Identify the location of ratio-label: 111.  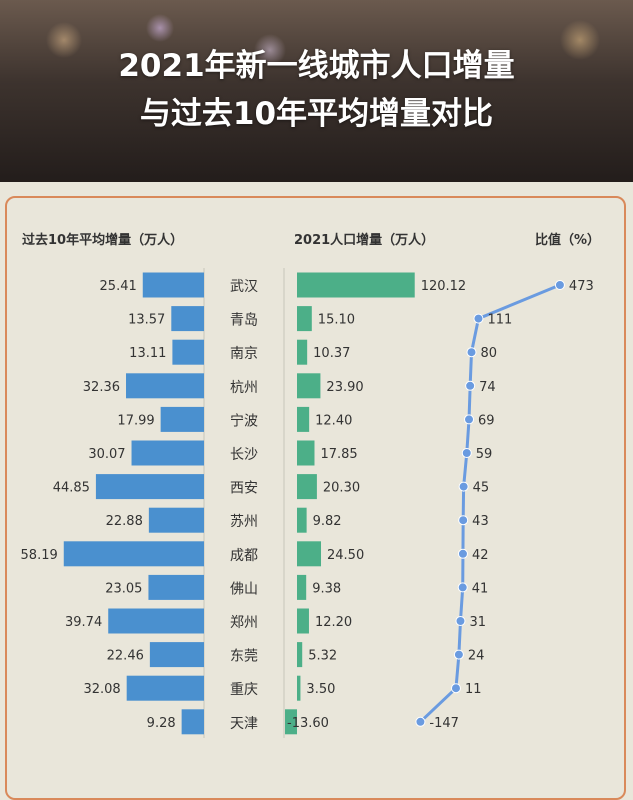
(499, 320).